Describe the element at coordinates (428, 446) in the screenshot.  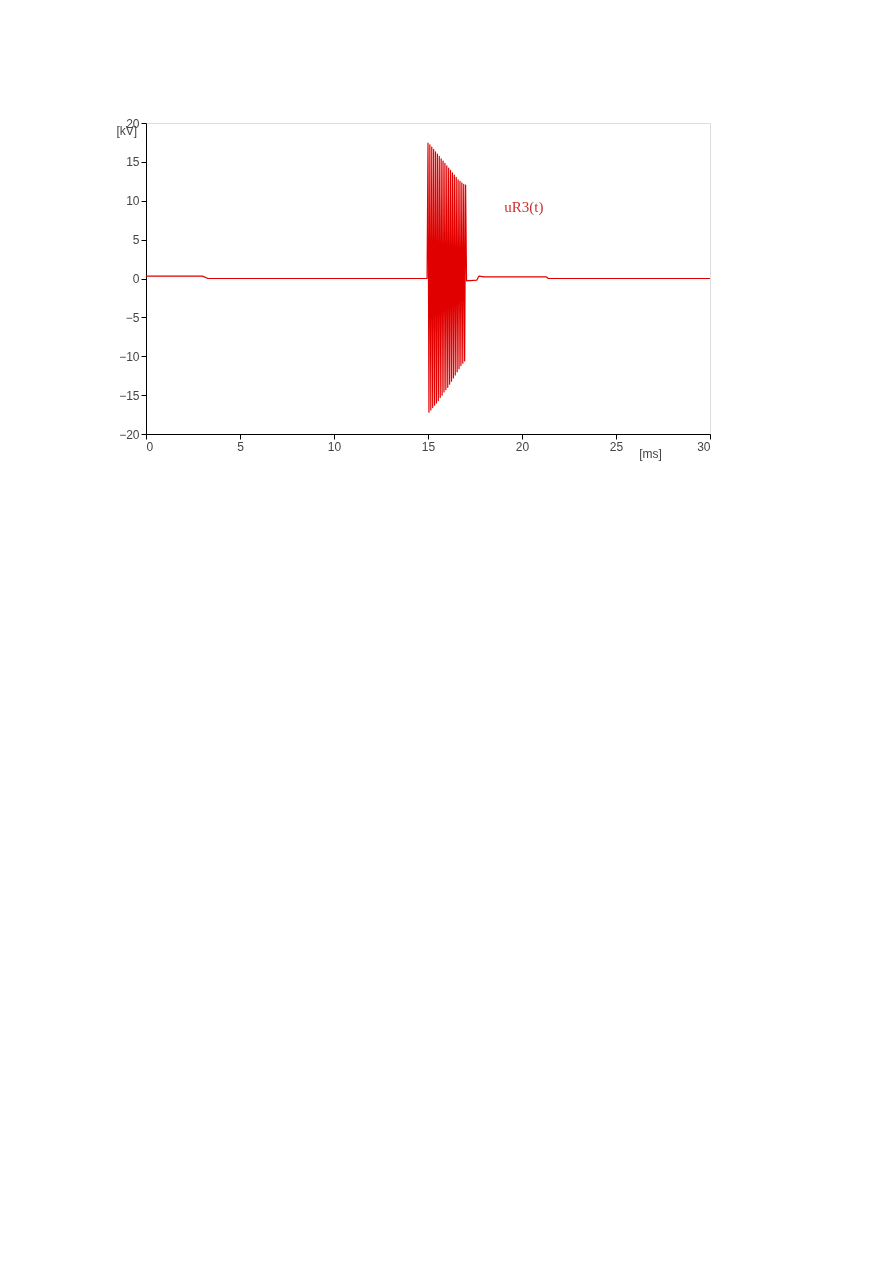
I see `x-tick-label: 15` at that location.